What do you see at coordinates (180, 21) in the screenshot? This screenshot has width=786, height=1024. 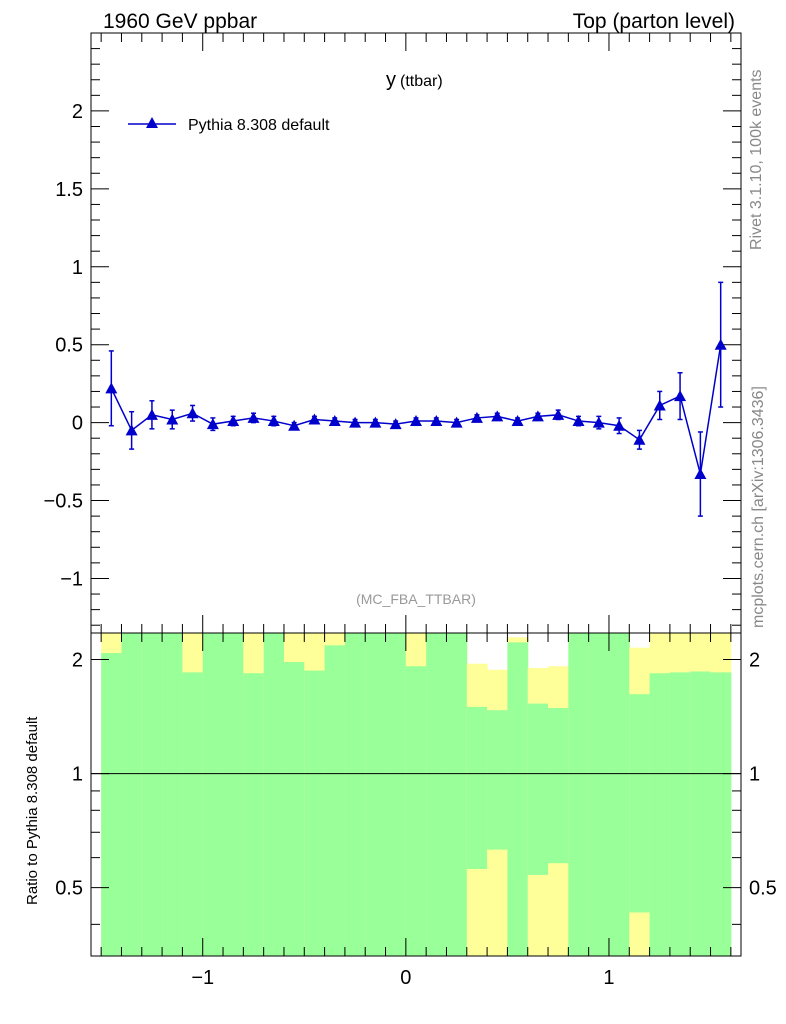 I see `header-left: 1960 GeV ppbar` at bounding box center [180, 21].